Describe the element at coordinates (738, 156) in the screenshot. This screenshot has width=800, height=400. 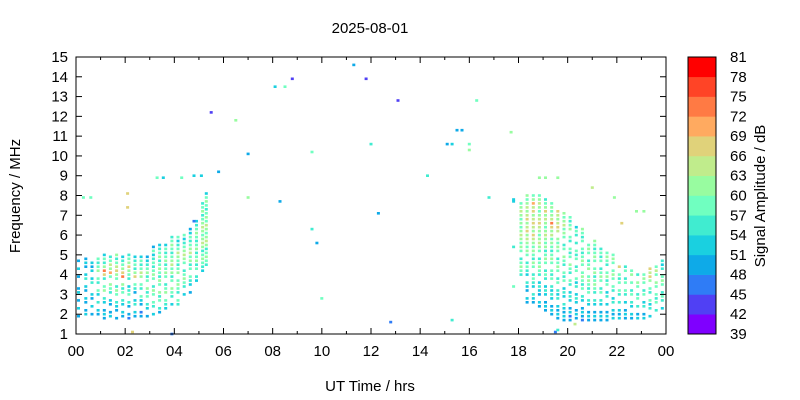
I see `colorbar-tick-label: 66` at that location.